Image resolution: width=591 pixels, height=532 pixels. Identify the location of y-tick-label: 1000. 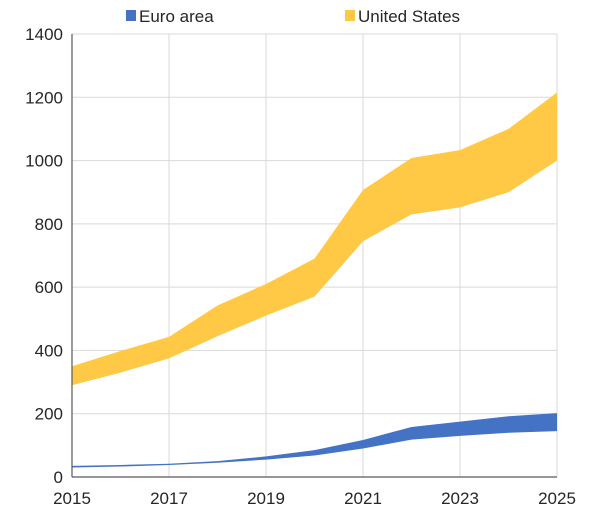
(44, 161).